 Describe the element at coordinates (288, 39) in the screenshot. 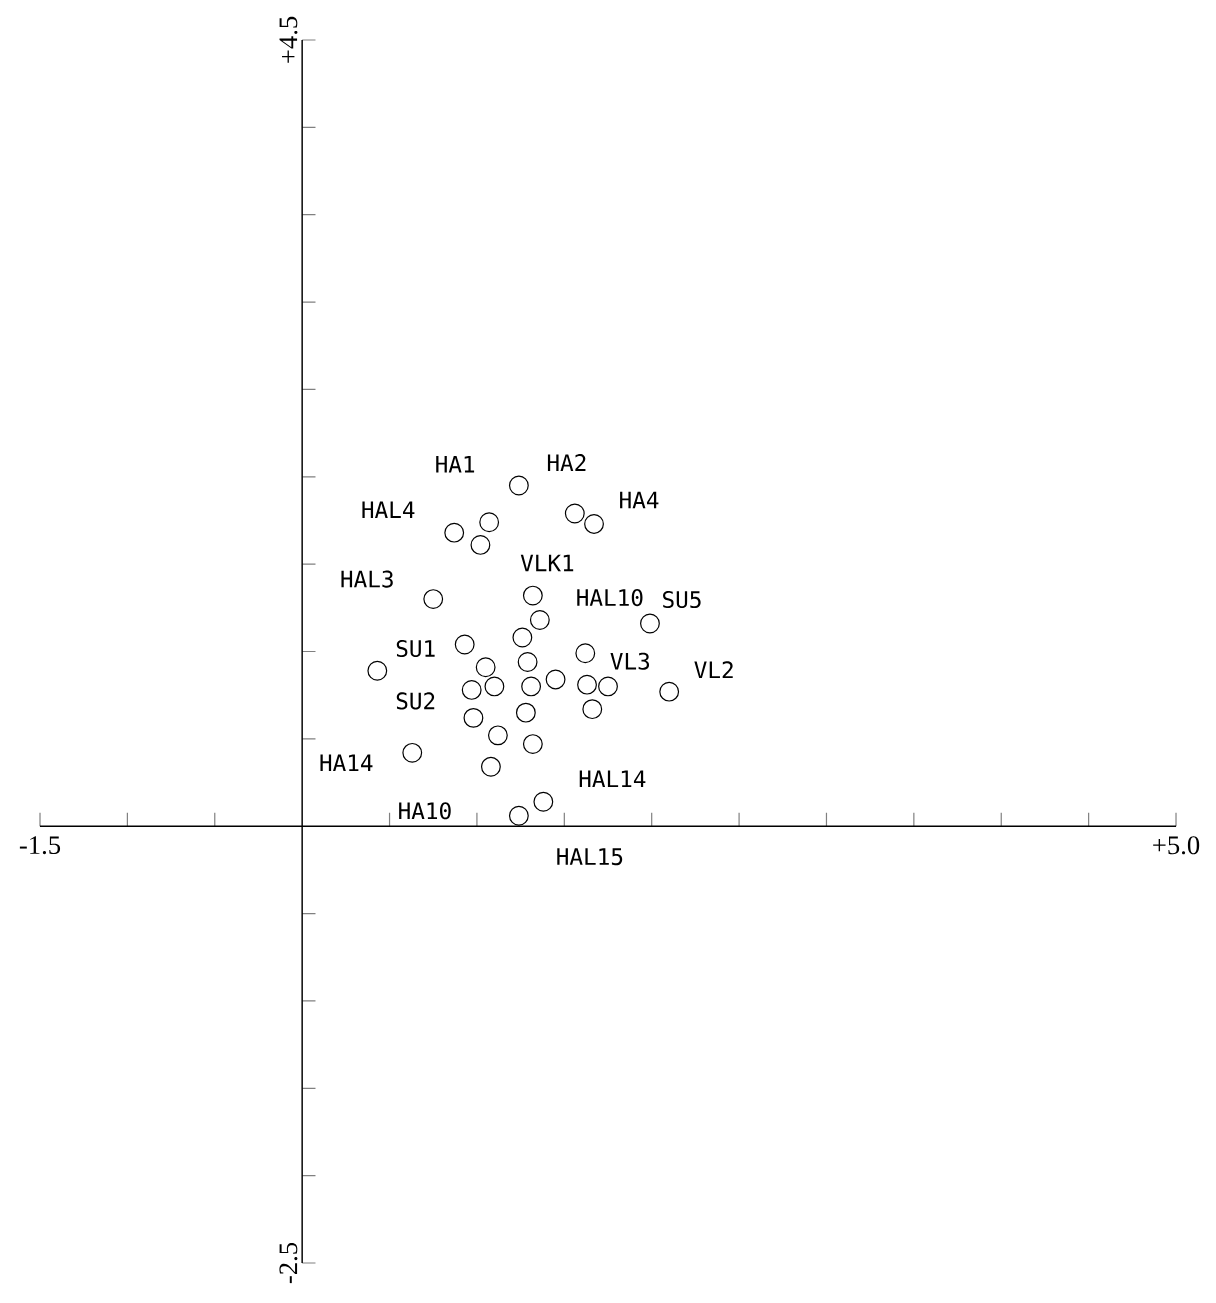

I see `y-tick-label: +4.5` at that location.